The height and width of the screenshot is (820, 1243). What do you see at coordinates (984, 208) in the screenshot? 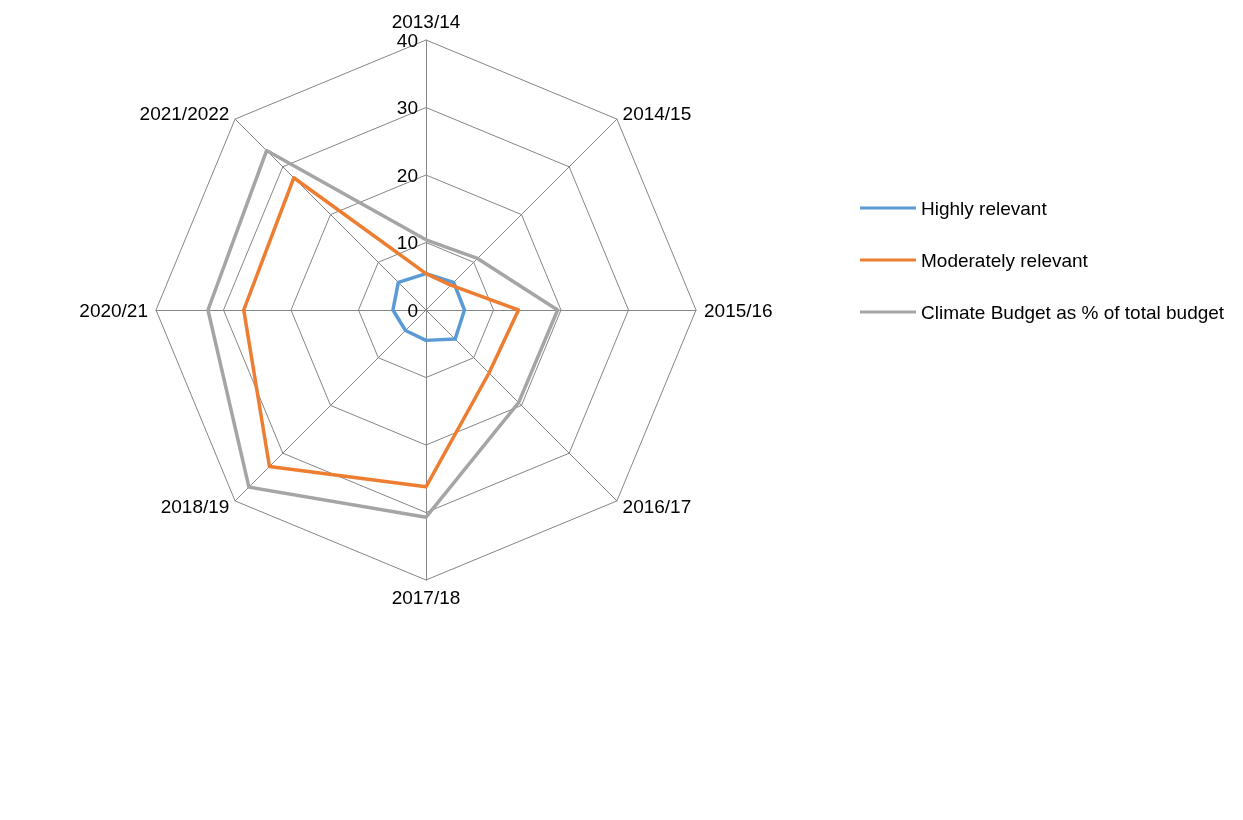
I see `legend-label: Highly relevant` at bounding box center [984, 208].